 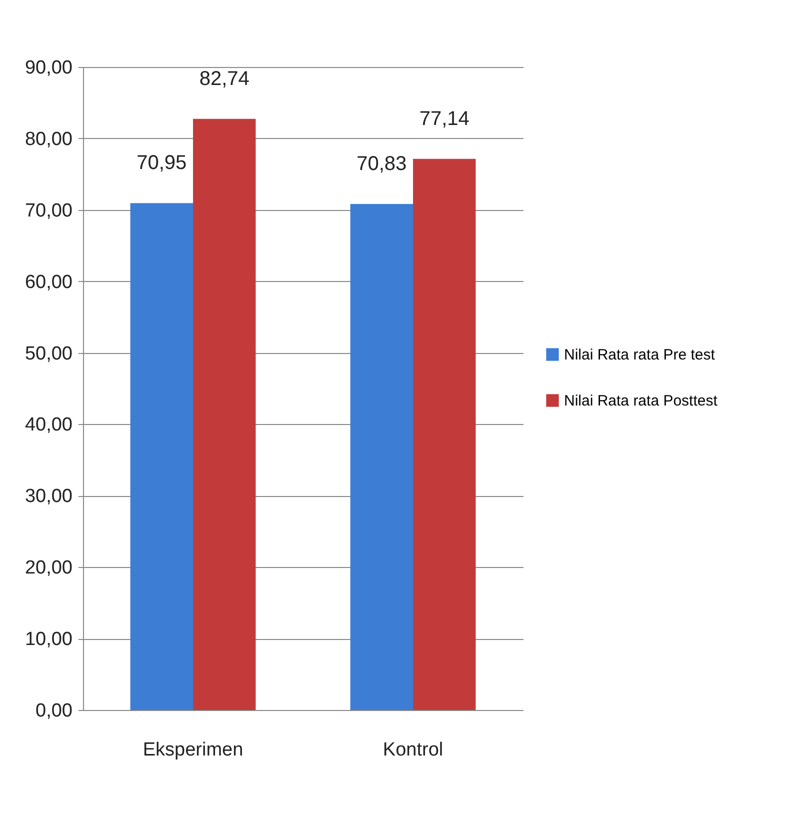 What do you see at coordinates (413, 750) in the screenshot?
I see `x-tick-label: Kontrol` at bounding box center [413, 750].